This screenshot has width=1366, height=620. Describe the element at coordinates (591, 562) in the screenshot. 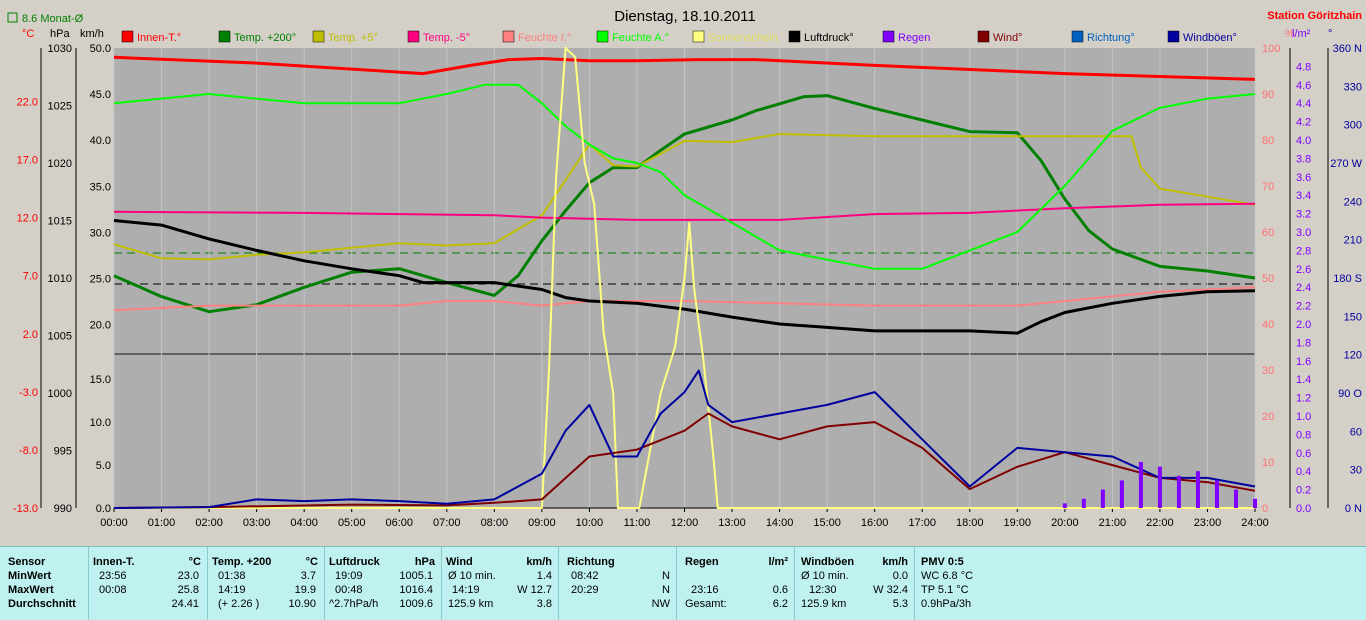

I see `stats-header-richtung: Richtung` at that location.